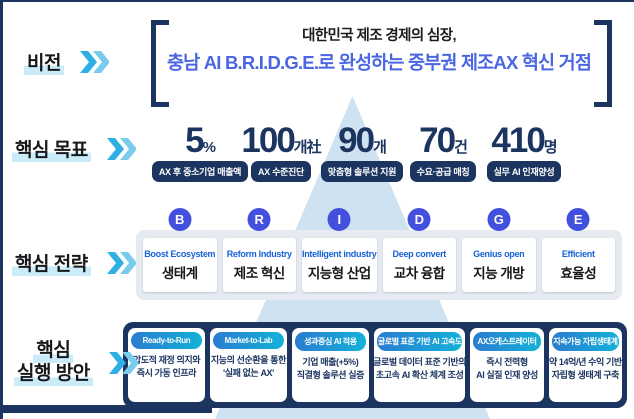  Describe the element at coordinates (419, 219) in the screenshot. I see `strategy-letter-badge: D` at that location.